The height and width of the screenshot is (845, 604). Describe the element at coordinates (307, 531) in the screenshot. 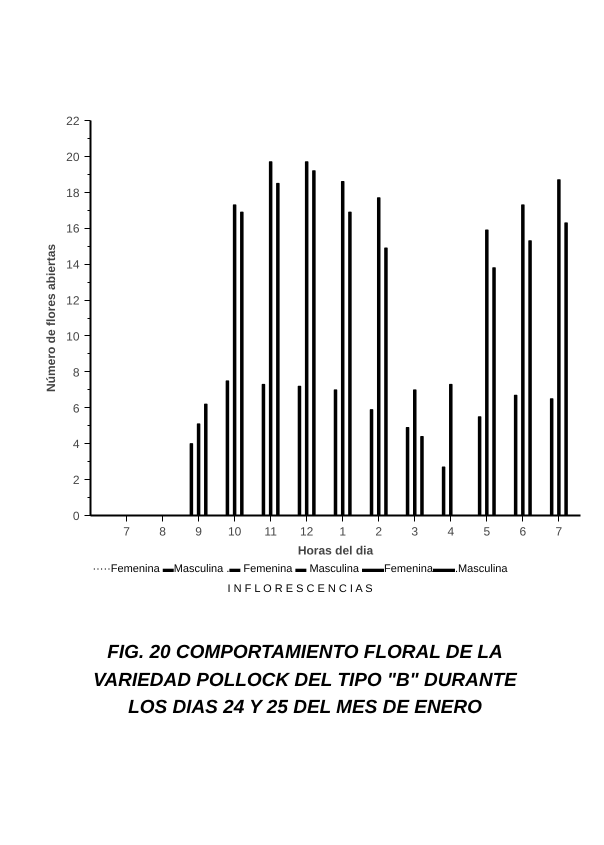

I see `x-tick-label: 12` at that location.